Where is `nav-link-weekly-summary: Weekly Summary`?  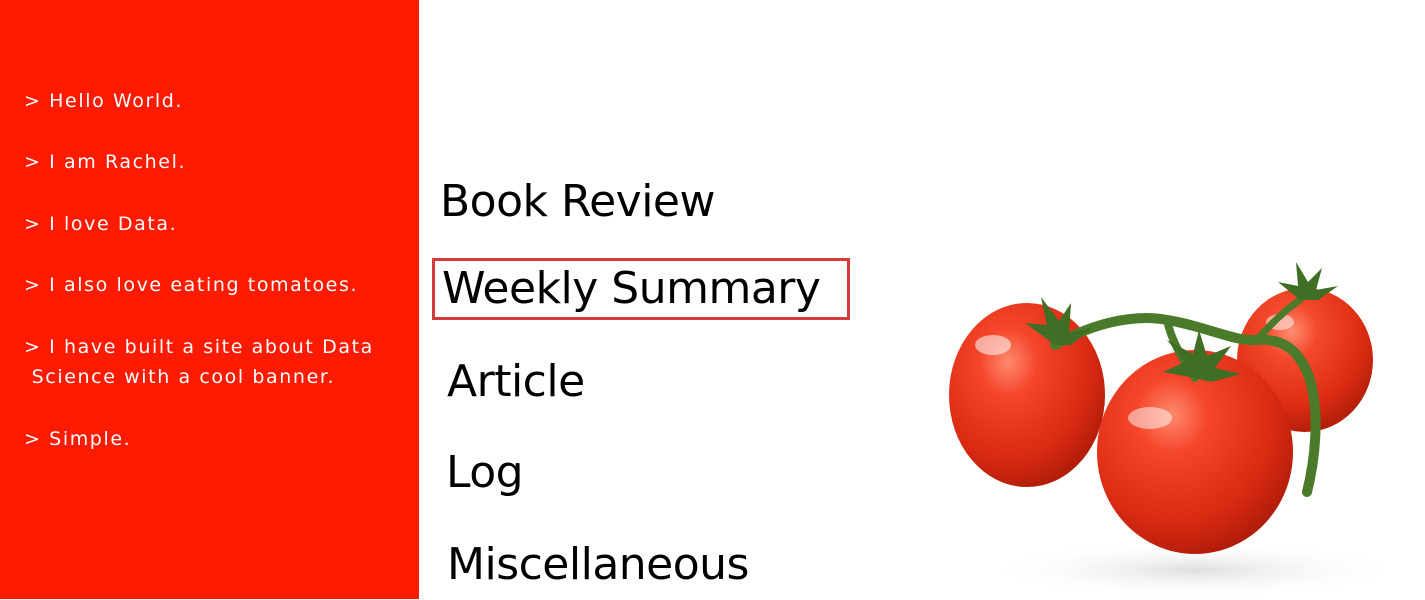
nav-link-weekly-summary: Weekly Summary is located at coordinates (631, 288).